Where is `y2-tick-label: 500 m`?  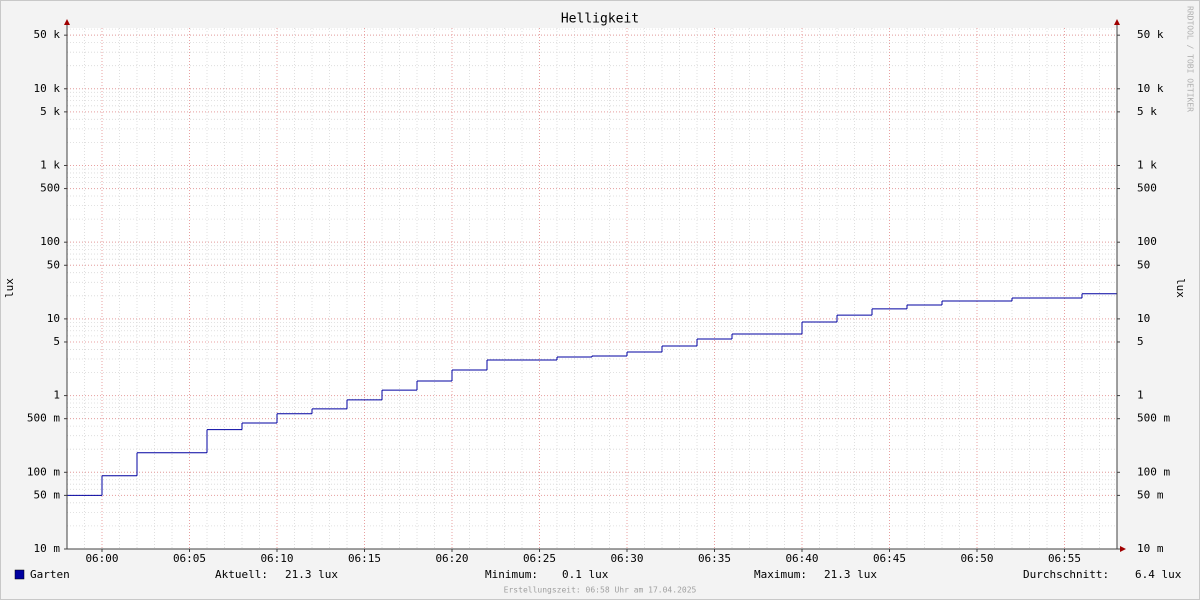
y2-tick-label: 500 m is located at coordinates (1153, 418).